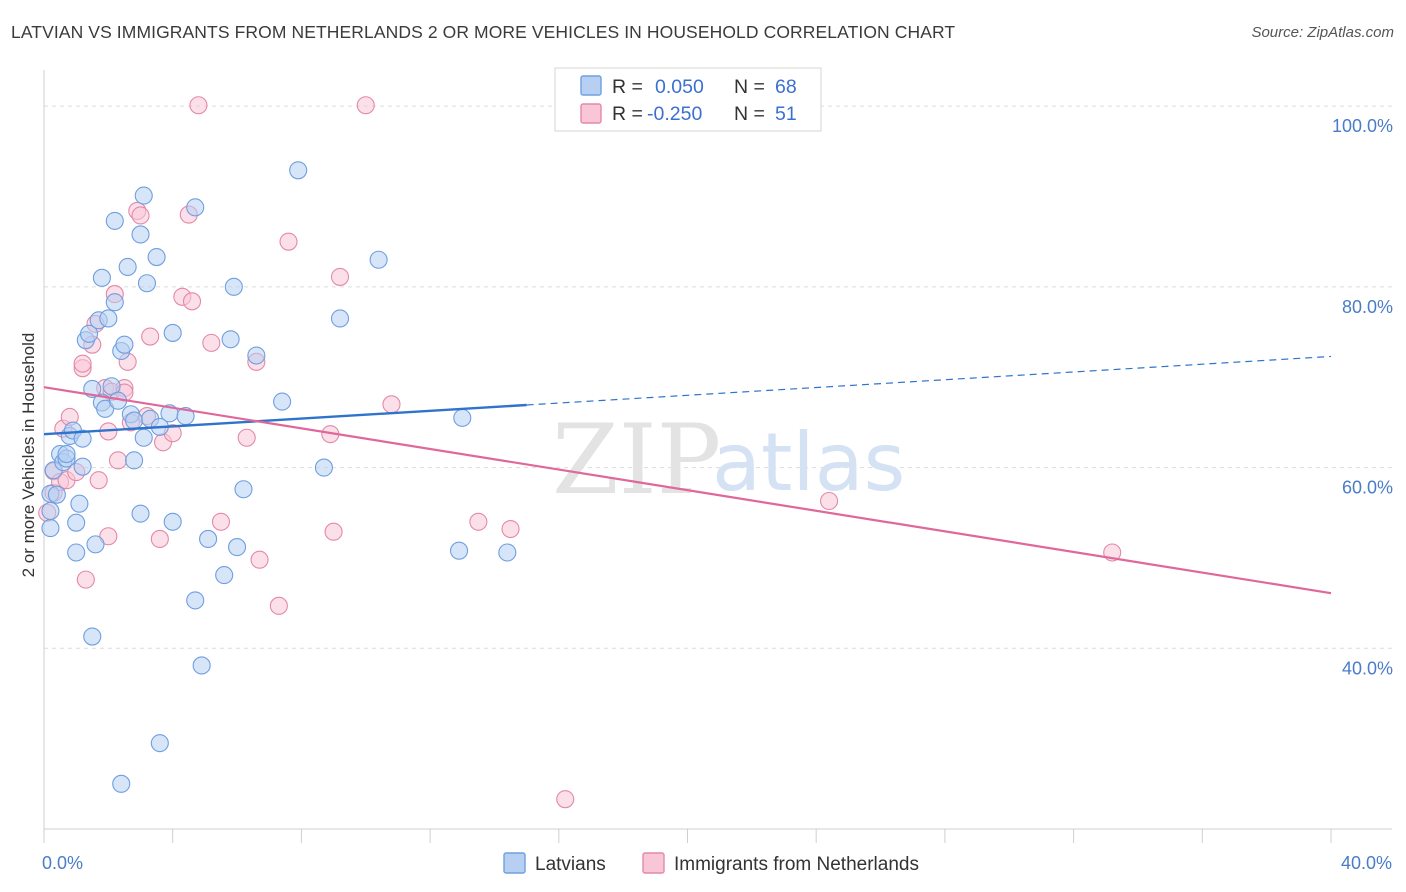 The width and height of the screenshot is (1406, 892). I want to click on legend-r-value-1: 0.050, so click(679, 87).